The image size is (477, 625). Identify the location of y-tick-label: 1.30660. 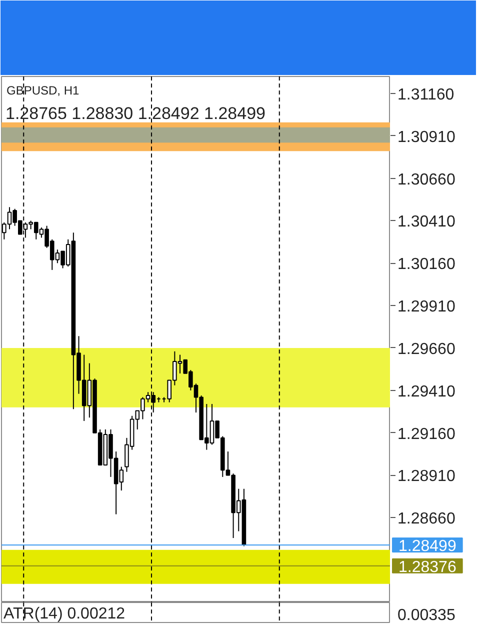
(427, 179).